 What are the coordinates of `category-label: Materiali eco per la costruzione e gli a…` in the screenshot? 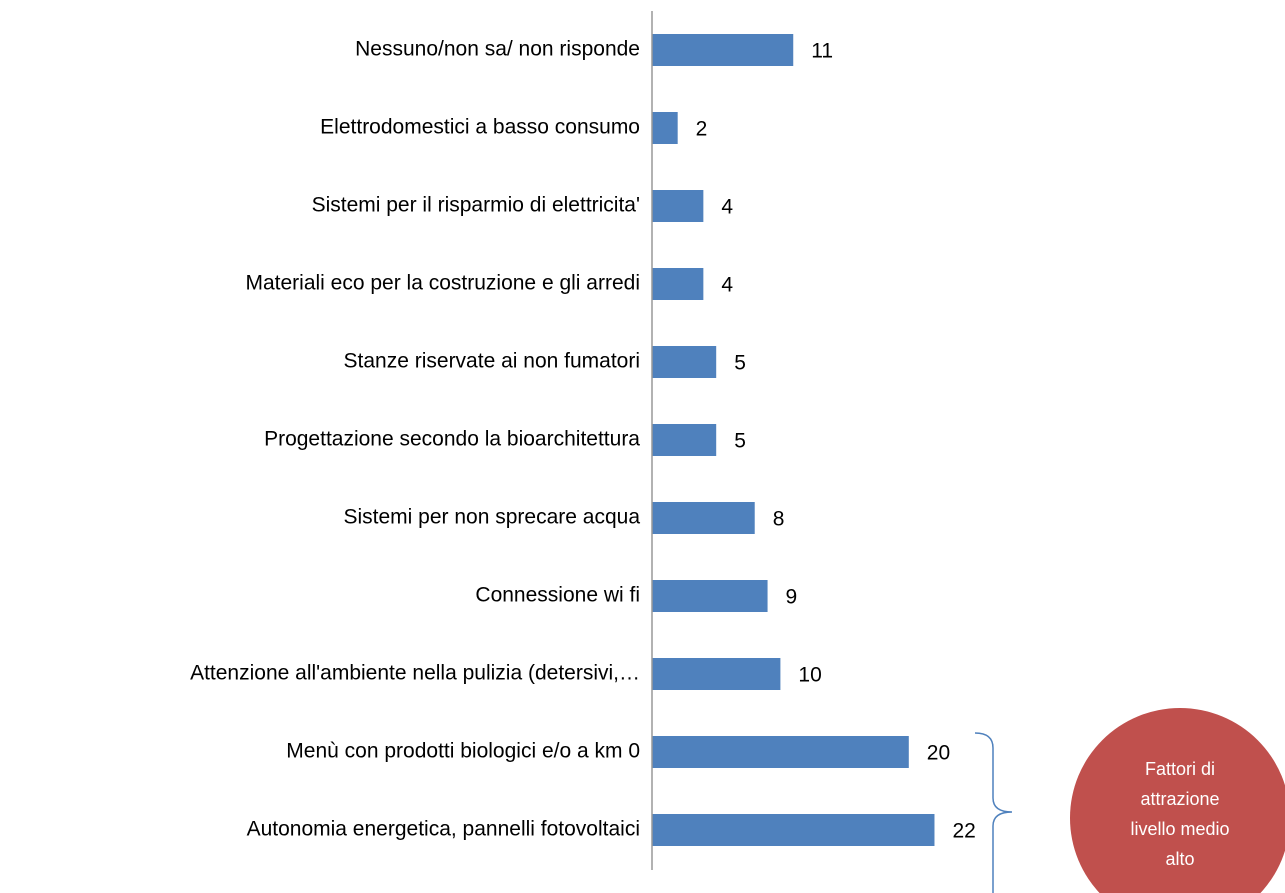 It's located at (442, 283).